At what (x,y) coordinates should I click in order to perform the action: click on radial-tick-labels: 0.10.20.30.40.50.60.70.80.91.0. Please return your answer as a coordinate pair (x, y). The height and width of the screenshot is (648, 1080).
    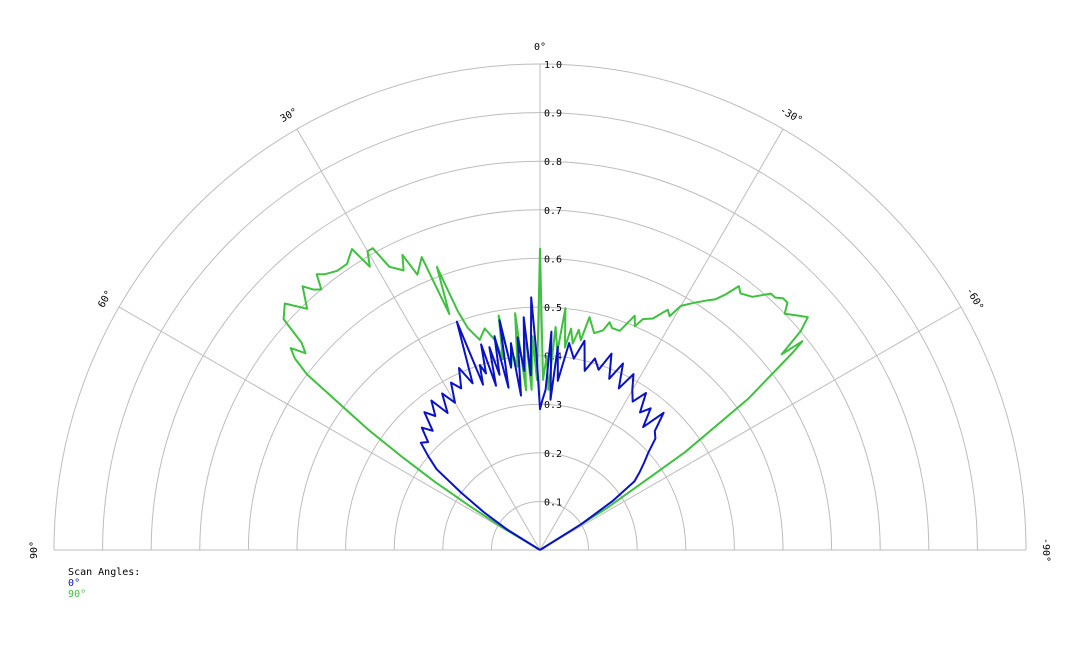
    Looking at the image, I should click on (553, 284).